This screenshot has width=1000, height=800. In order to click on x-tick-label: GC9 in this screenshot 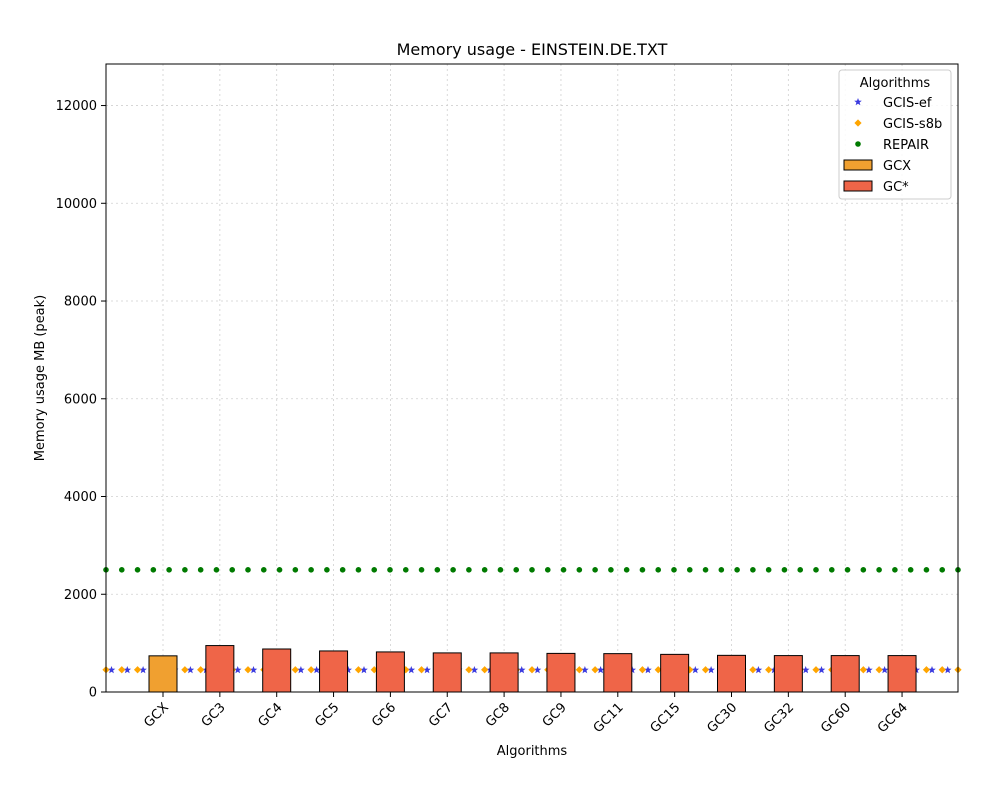, I will do `click(555, 715)`.